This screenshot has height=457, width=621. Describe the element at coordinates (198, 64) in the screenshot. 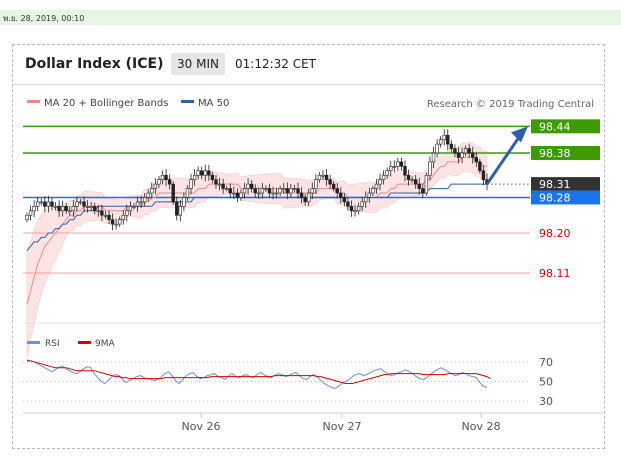

I see `timeframe-button: 30 MIN` at that location.